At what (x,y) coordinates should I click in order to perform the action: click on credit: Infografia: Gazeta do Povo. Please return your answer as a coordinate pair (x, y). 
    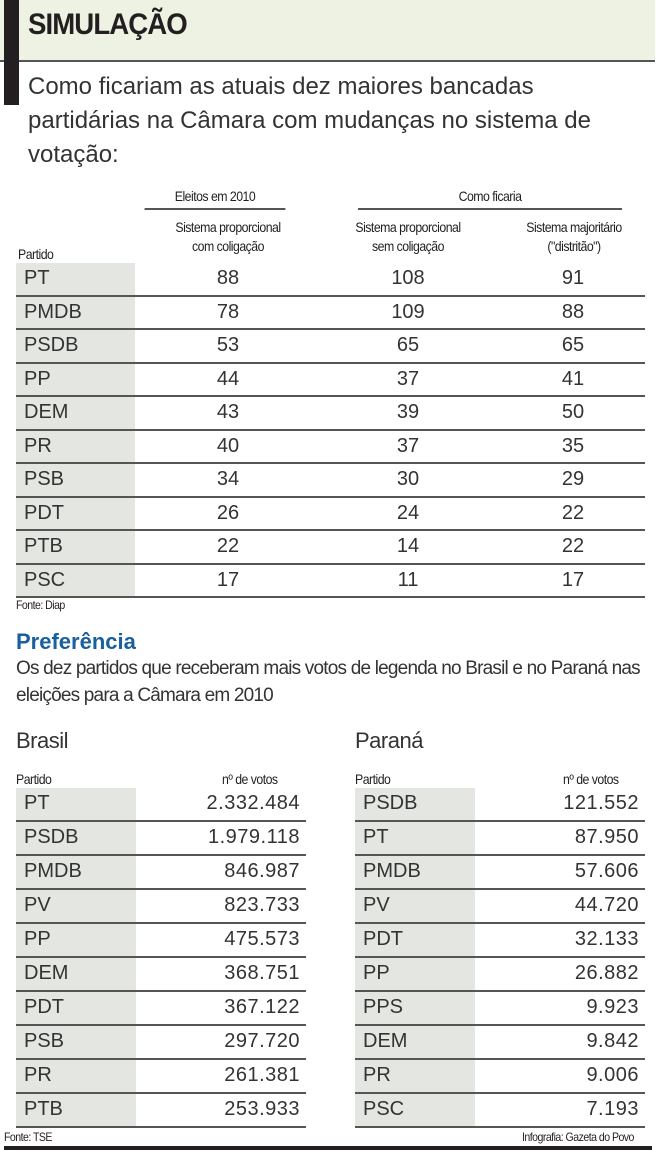
    Looking at the image, I should click on (578, 1137).